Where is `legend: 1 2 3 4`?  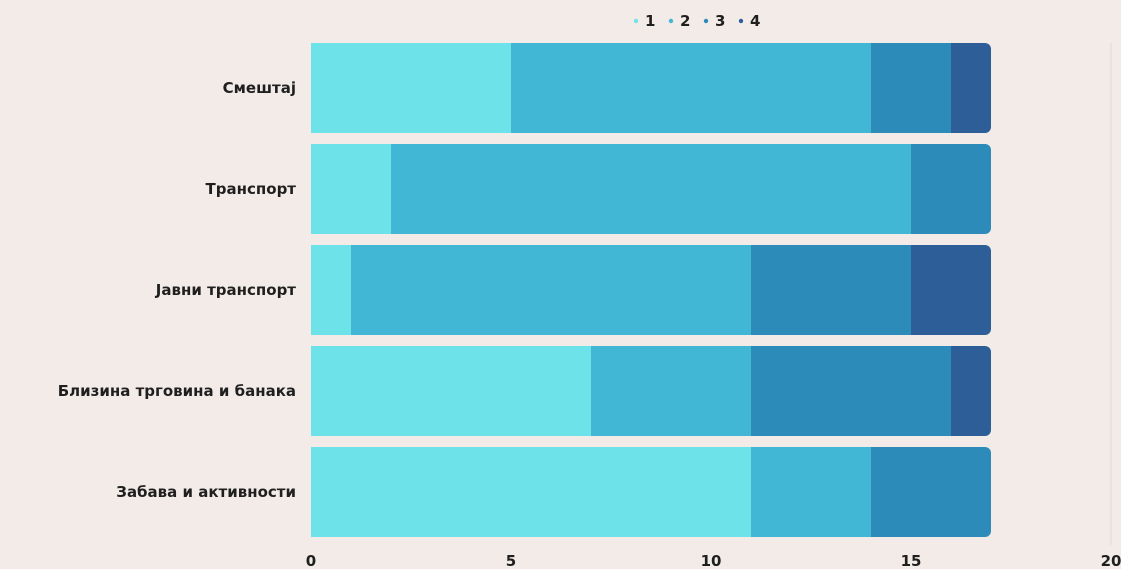 legend: 1 2 3 4 is located at coordinates (696, 21).